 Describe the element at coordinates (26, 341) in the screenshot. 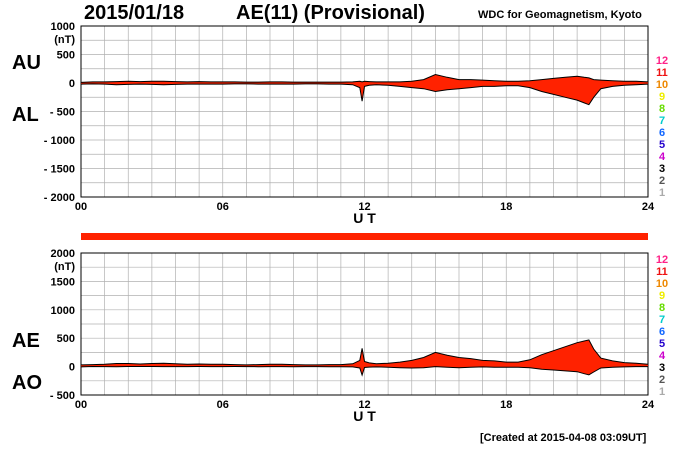

I see `ae-label: AE` at that location.